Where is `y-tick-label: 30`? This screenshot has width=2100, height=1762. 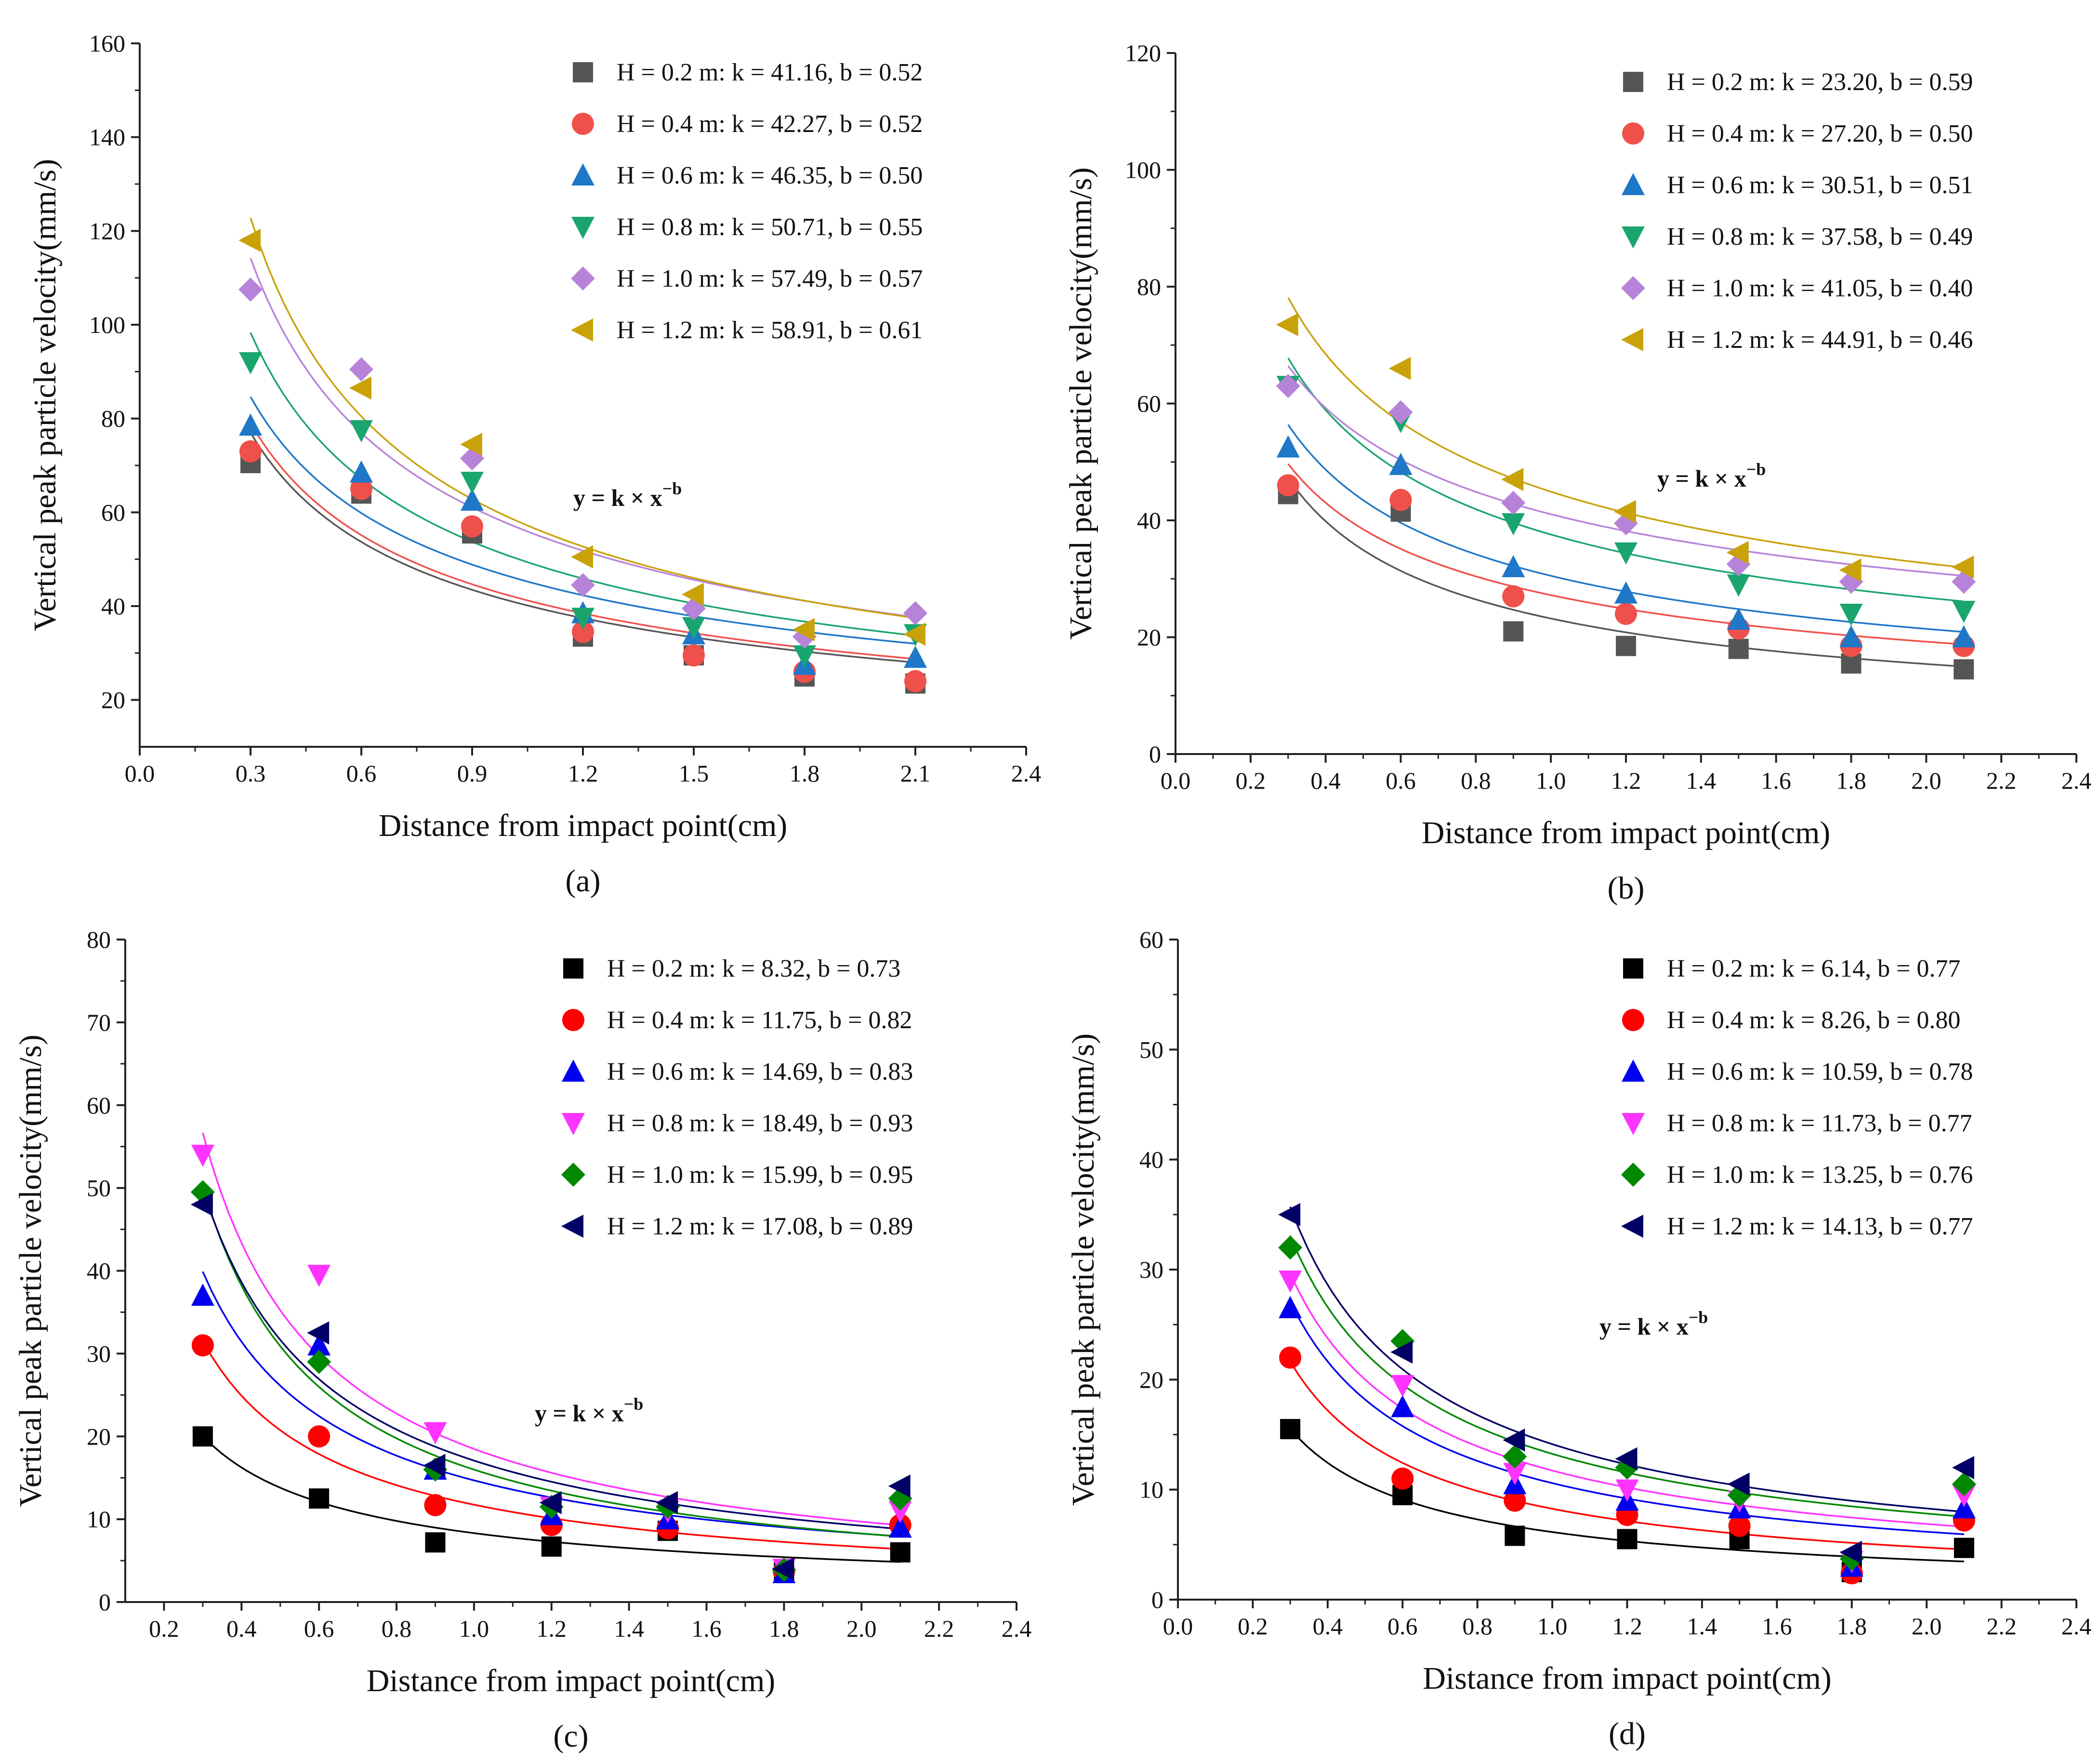 y-tick-label: 30 is located at coordinates (1151, 1269).